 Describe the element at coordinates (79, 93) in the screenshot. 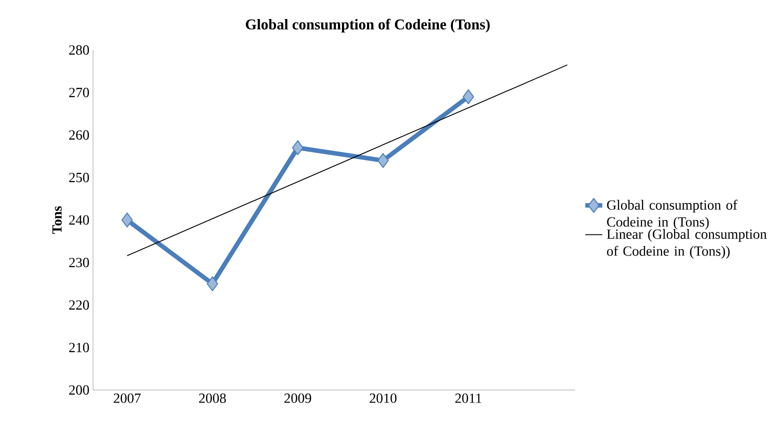

I see `y-tick-label: 270` at that location.